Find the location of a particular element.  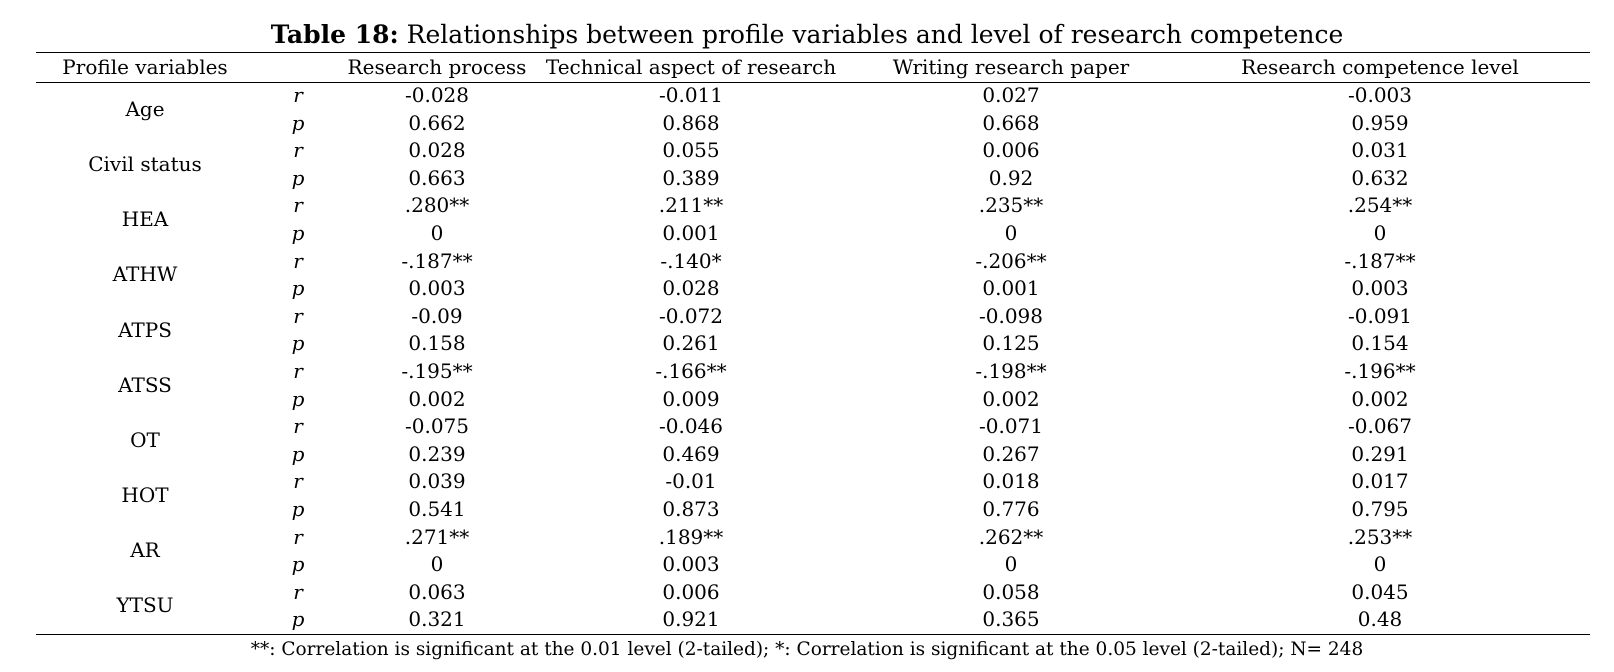

table-row: p 0.663 0.389 0.92 0.632 is located at coordinates (813, 179).